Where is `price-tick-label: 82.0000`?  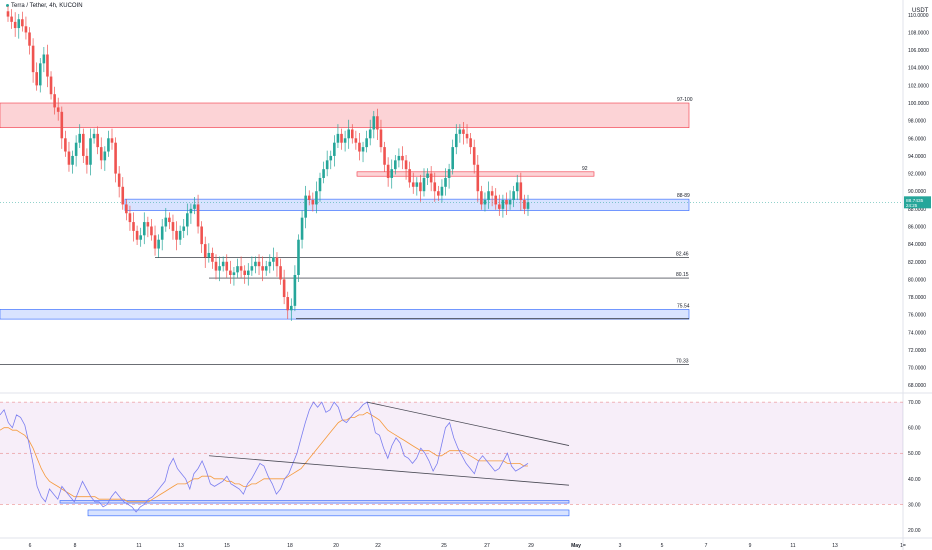
price-tick-label: 82.0000 is located at coordinates (917, 263).